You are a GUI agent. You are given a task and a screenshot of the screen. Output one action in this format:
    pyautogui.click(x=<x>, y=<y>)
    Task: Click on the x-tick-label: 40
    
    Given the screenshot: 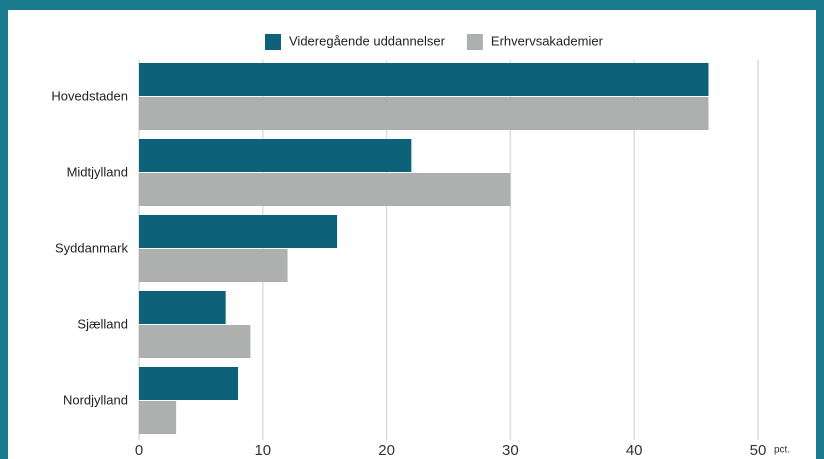 What is the action you would take?
    pyautogui.click(x=634, y=450)
    